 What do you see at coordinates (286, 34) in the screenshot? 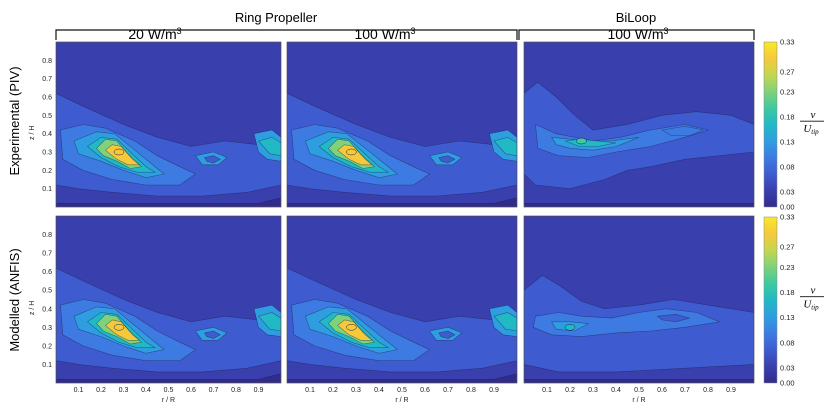
I see `ring-propeller-bracket` at bounding box center [286, 34].